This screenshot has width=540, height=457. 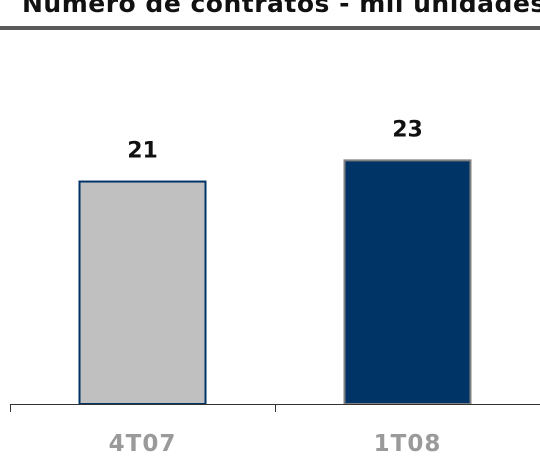 What do you see at coordinates (275, 408) in the screenshot?
I see `x-axis` at bounding box center [275, 408].